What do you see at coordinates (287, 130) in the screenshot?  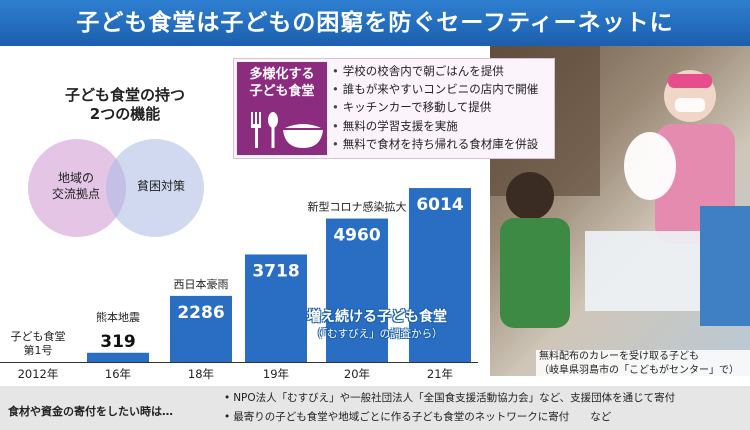 I see `utensils-bowl-icon` at bounding box center [287, 130].